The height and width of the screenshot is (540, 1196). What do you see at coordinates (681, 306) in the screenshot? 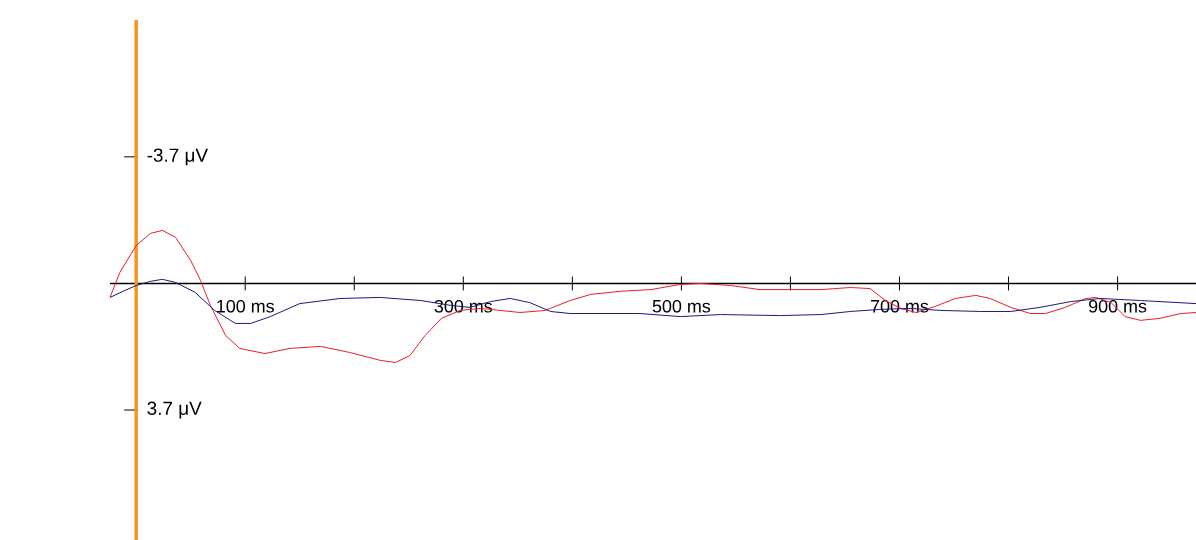
I see `x-tick-label: 500 ms` at bounding box center [681, 306].